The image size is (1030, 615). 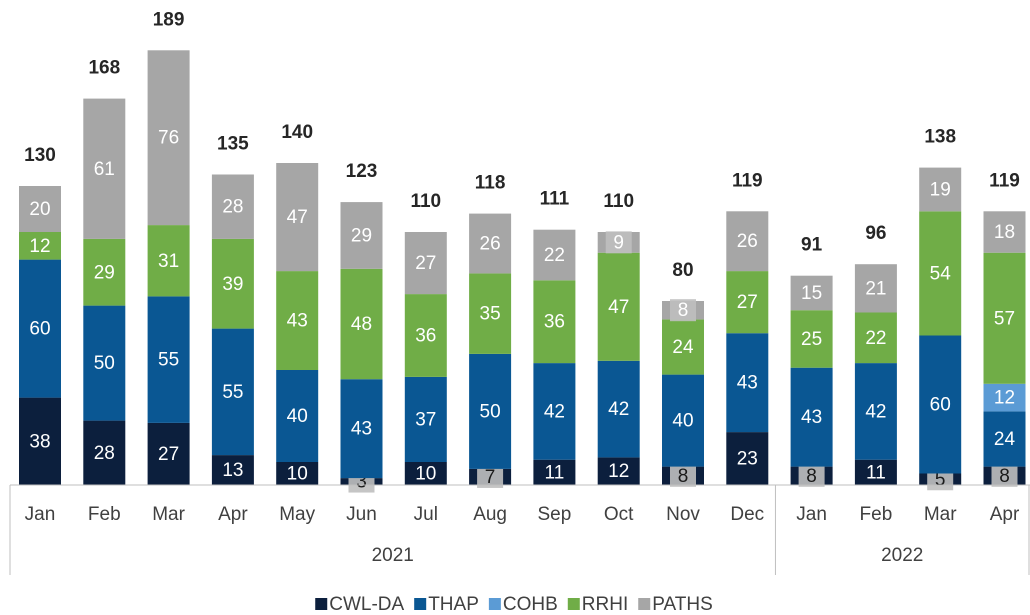 I want to click on legend-label: RRHI, so click(x=605, y=604).